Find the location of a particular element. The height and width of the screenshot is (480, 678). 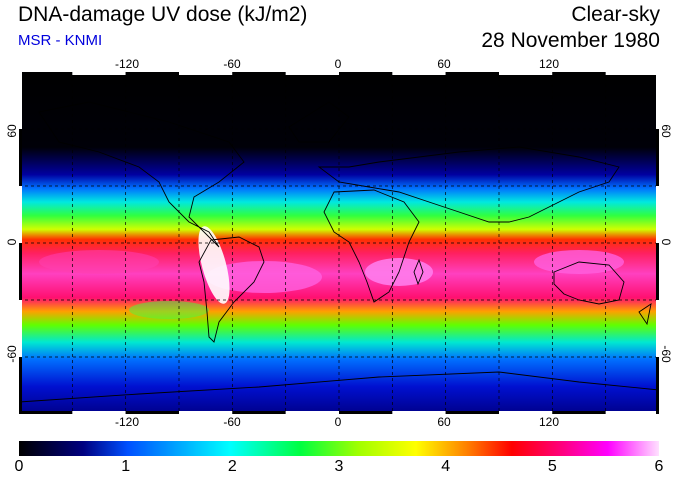

andes-max-patch is located at coordinates (214, 265).